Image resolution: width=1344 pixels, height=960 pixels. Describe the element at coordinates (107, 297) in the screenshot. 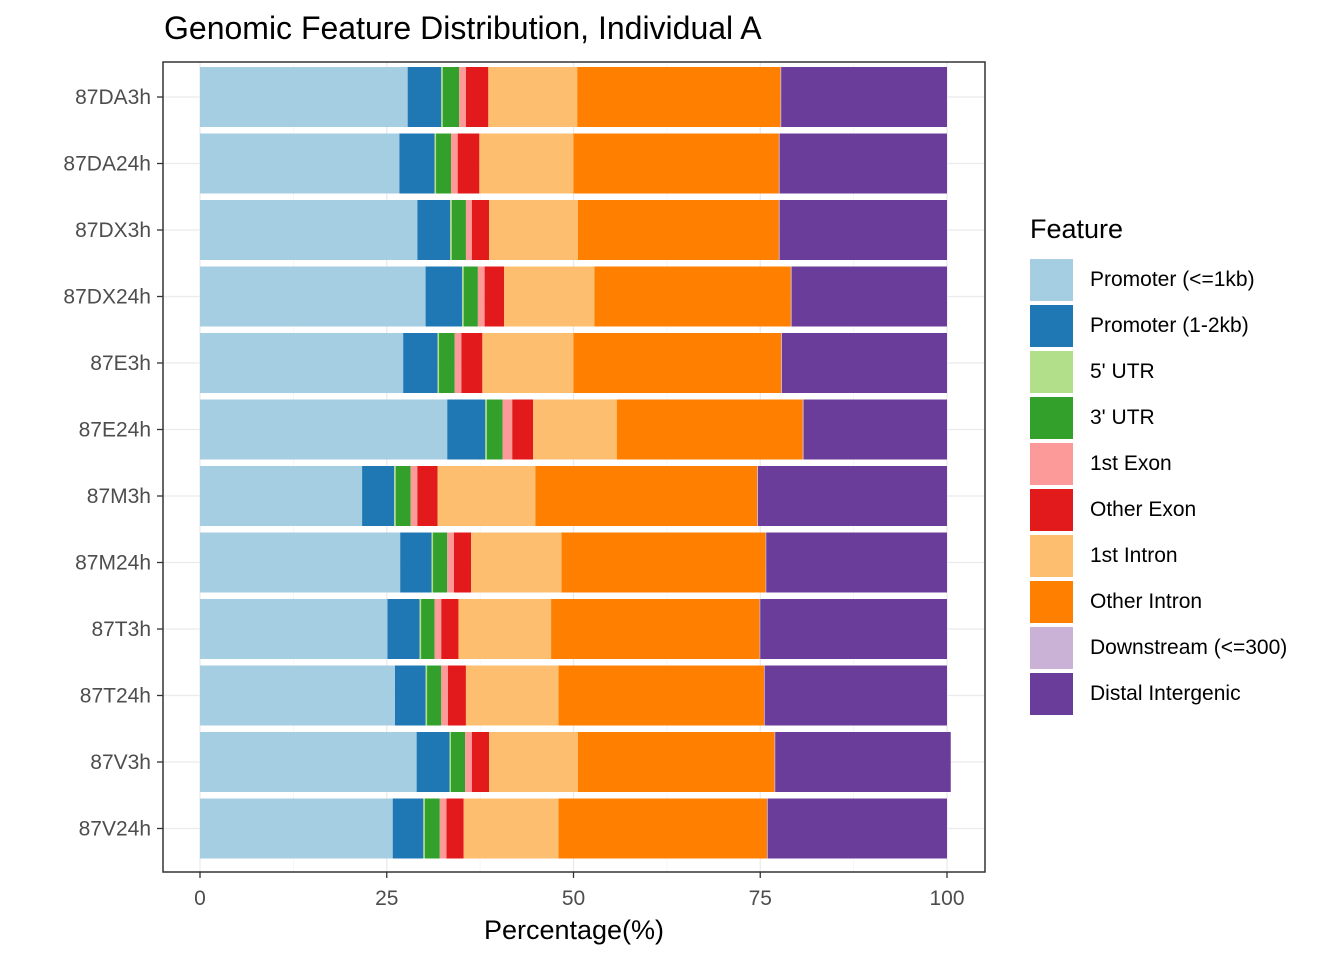

I see `y-tick-label: 87DX24h` at that location.